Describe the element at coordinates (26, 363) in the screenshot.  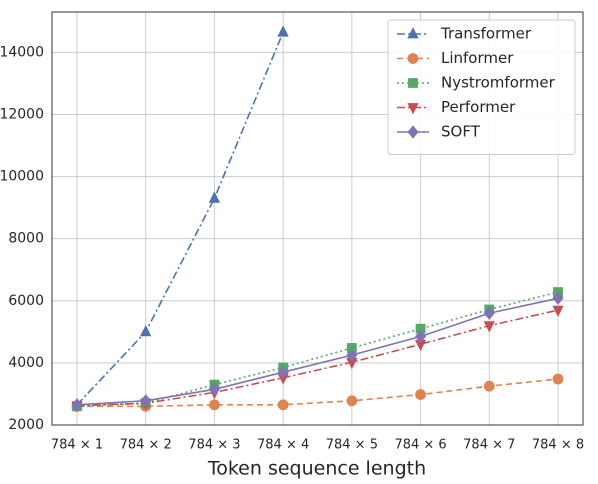
I see `y-tick-label: 4000` at that location.